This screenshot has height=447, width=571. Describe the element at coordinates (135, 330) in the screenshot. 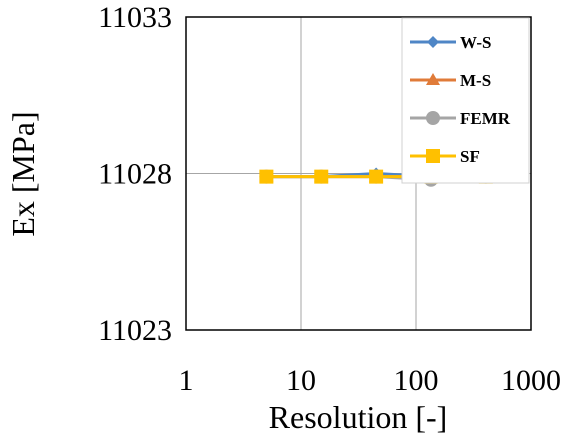

I see `y-tick-label: 11023` at that location.